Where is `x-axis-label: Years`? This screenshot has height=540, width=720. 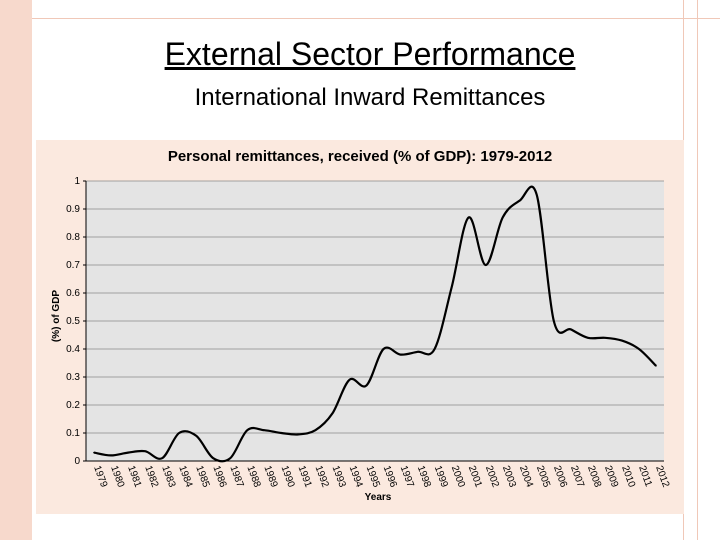 x-axis-label: Years is located at coordinates (378, 497).